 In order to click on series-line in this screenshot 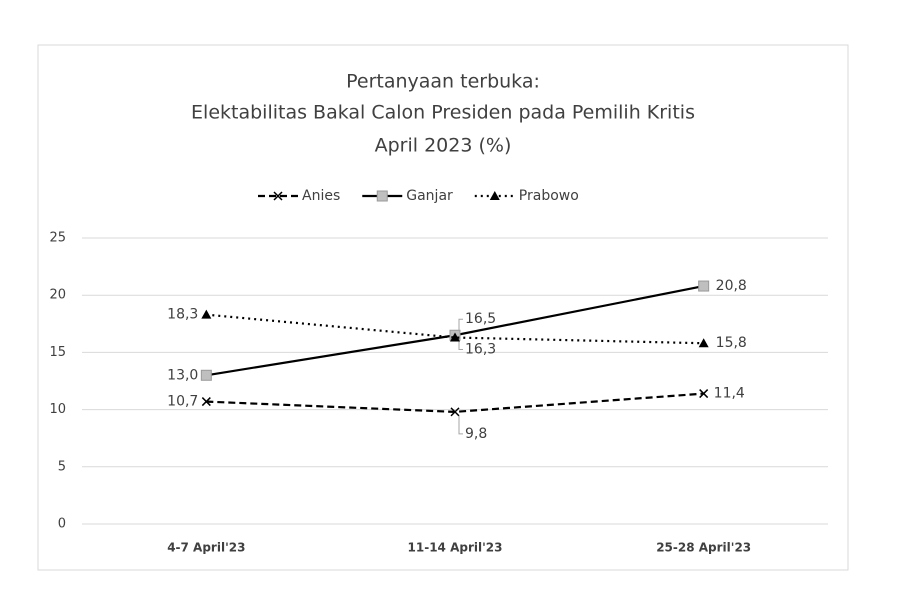, I will do `click(455, 329)`.